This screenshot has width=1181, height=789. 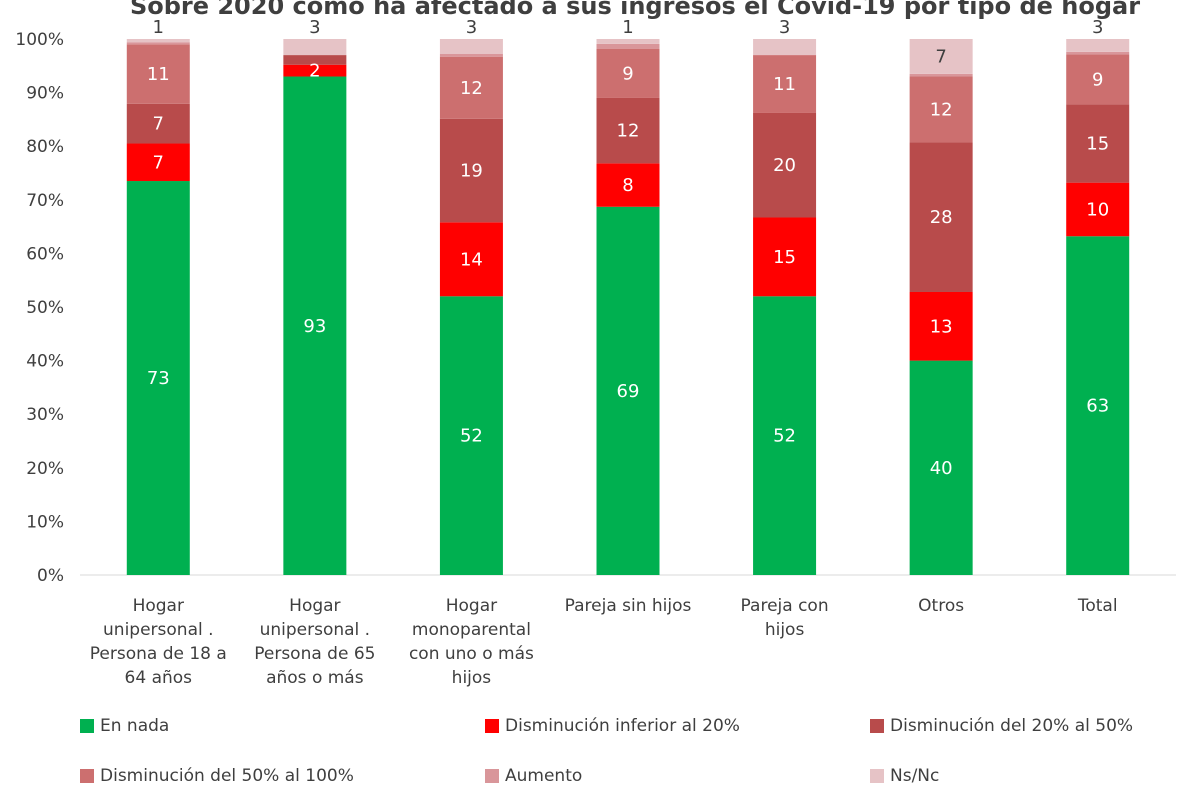 I want to click on y-tick-label: 60%, so click(x=45, y=254).